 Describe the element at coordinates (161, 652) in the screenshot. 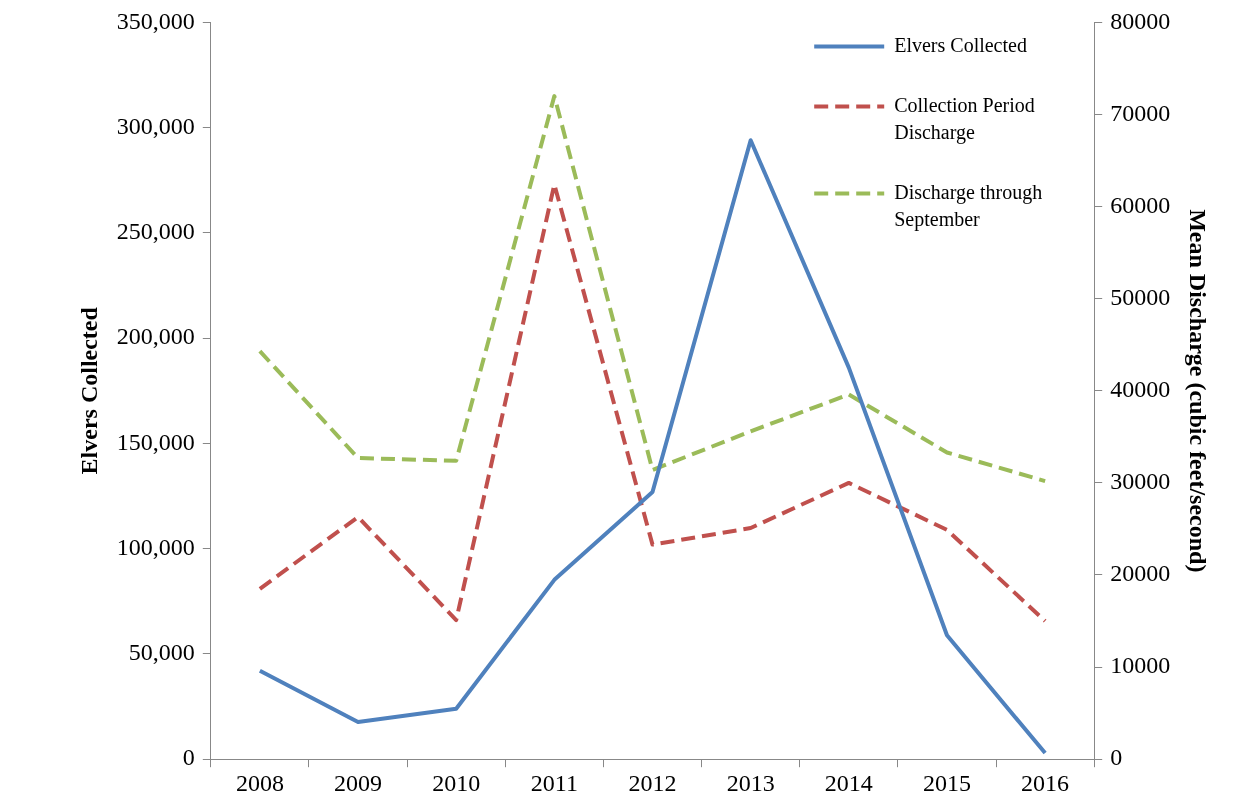

I see `y-tick-label: 50,000` at that location.